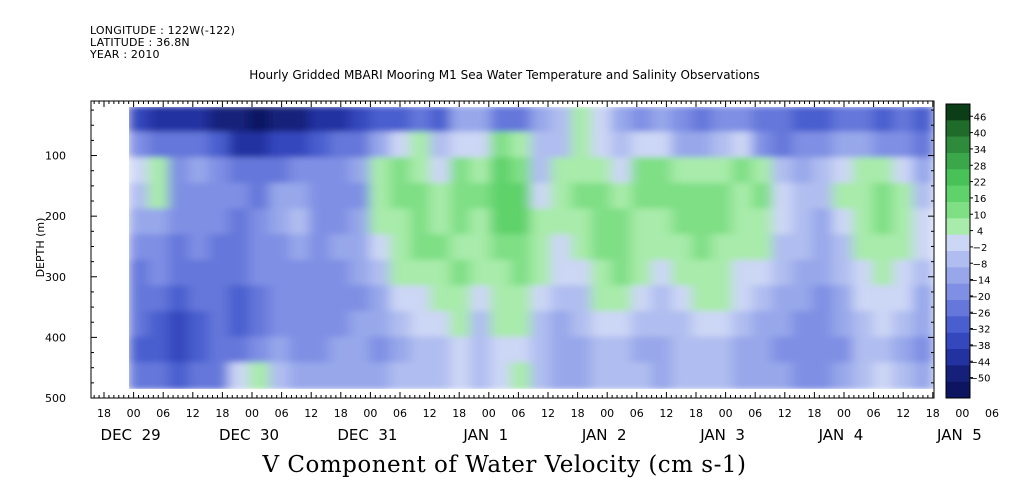 The height and width of the screenshot is (504, 1009). Describe the element at coordinates (55, 156) in the screenshot. I see `y-tick-label: 100` at that location.